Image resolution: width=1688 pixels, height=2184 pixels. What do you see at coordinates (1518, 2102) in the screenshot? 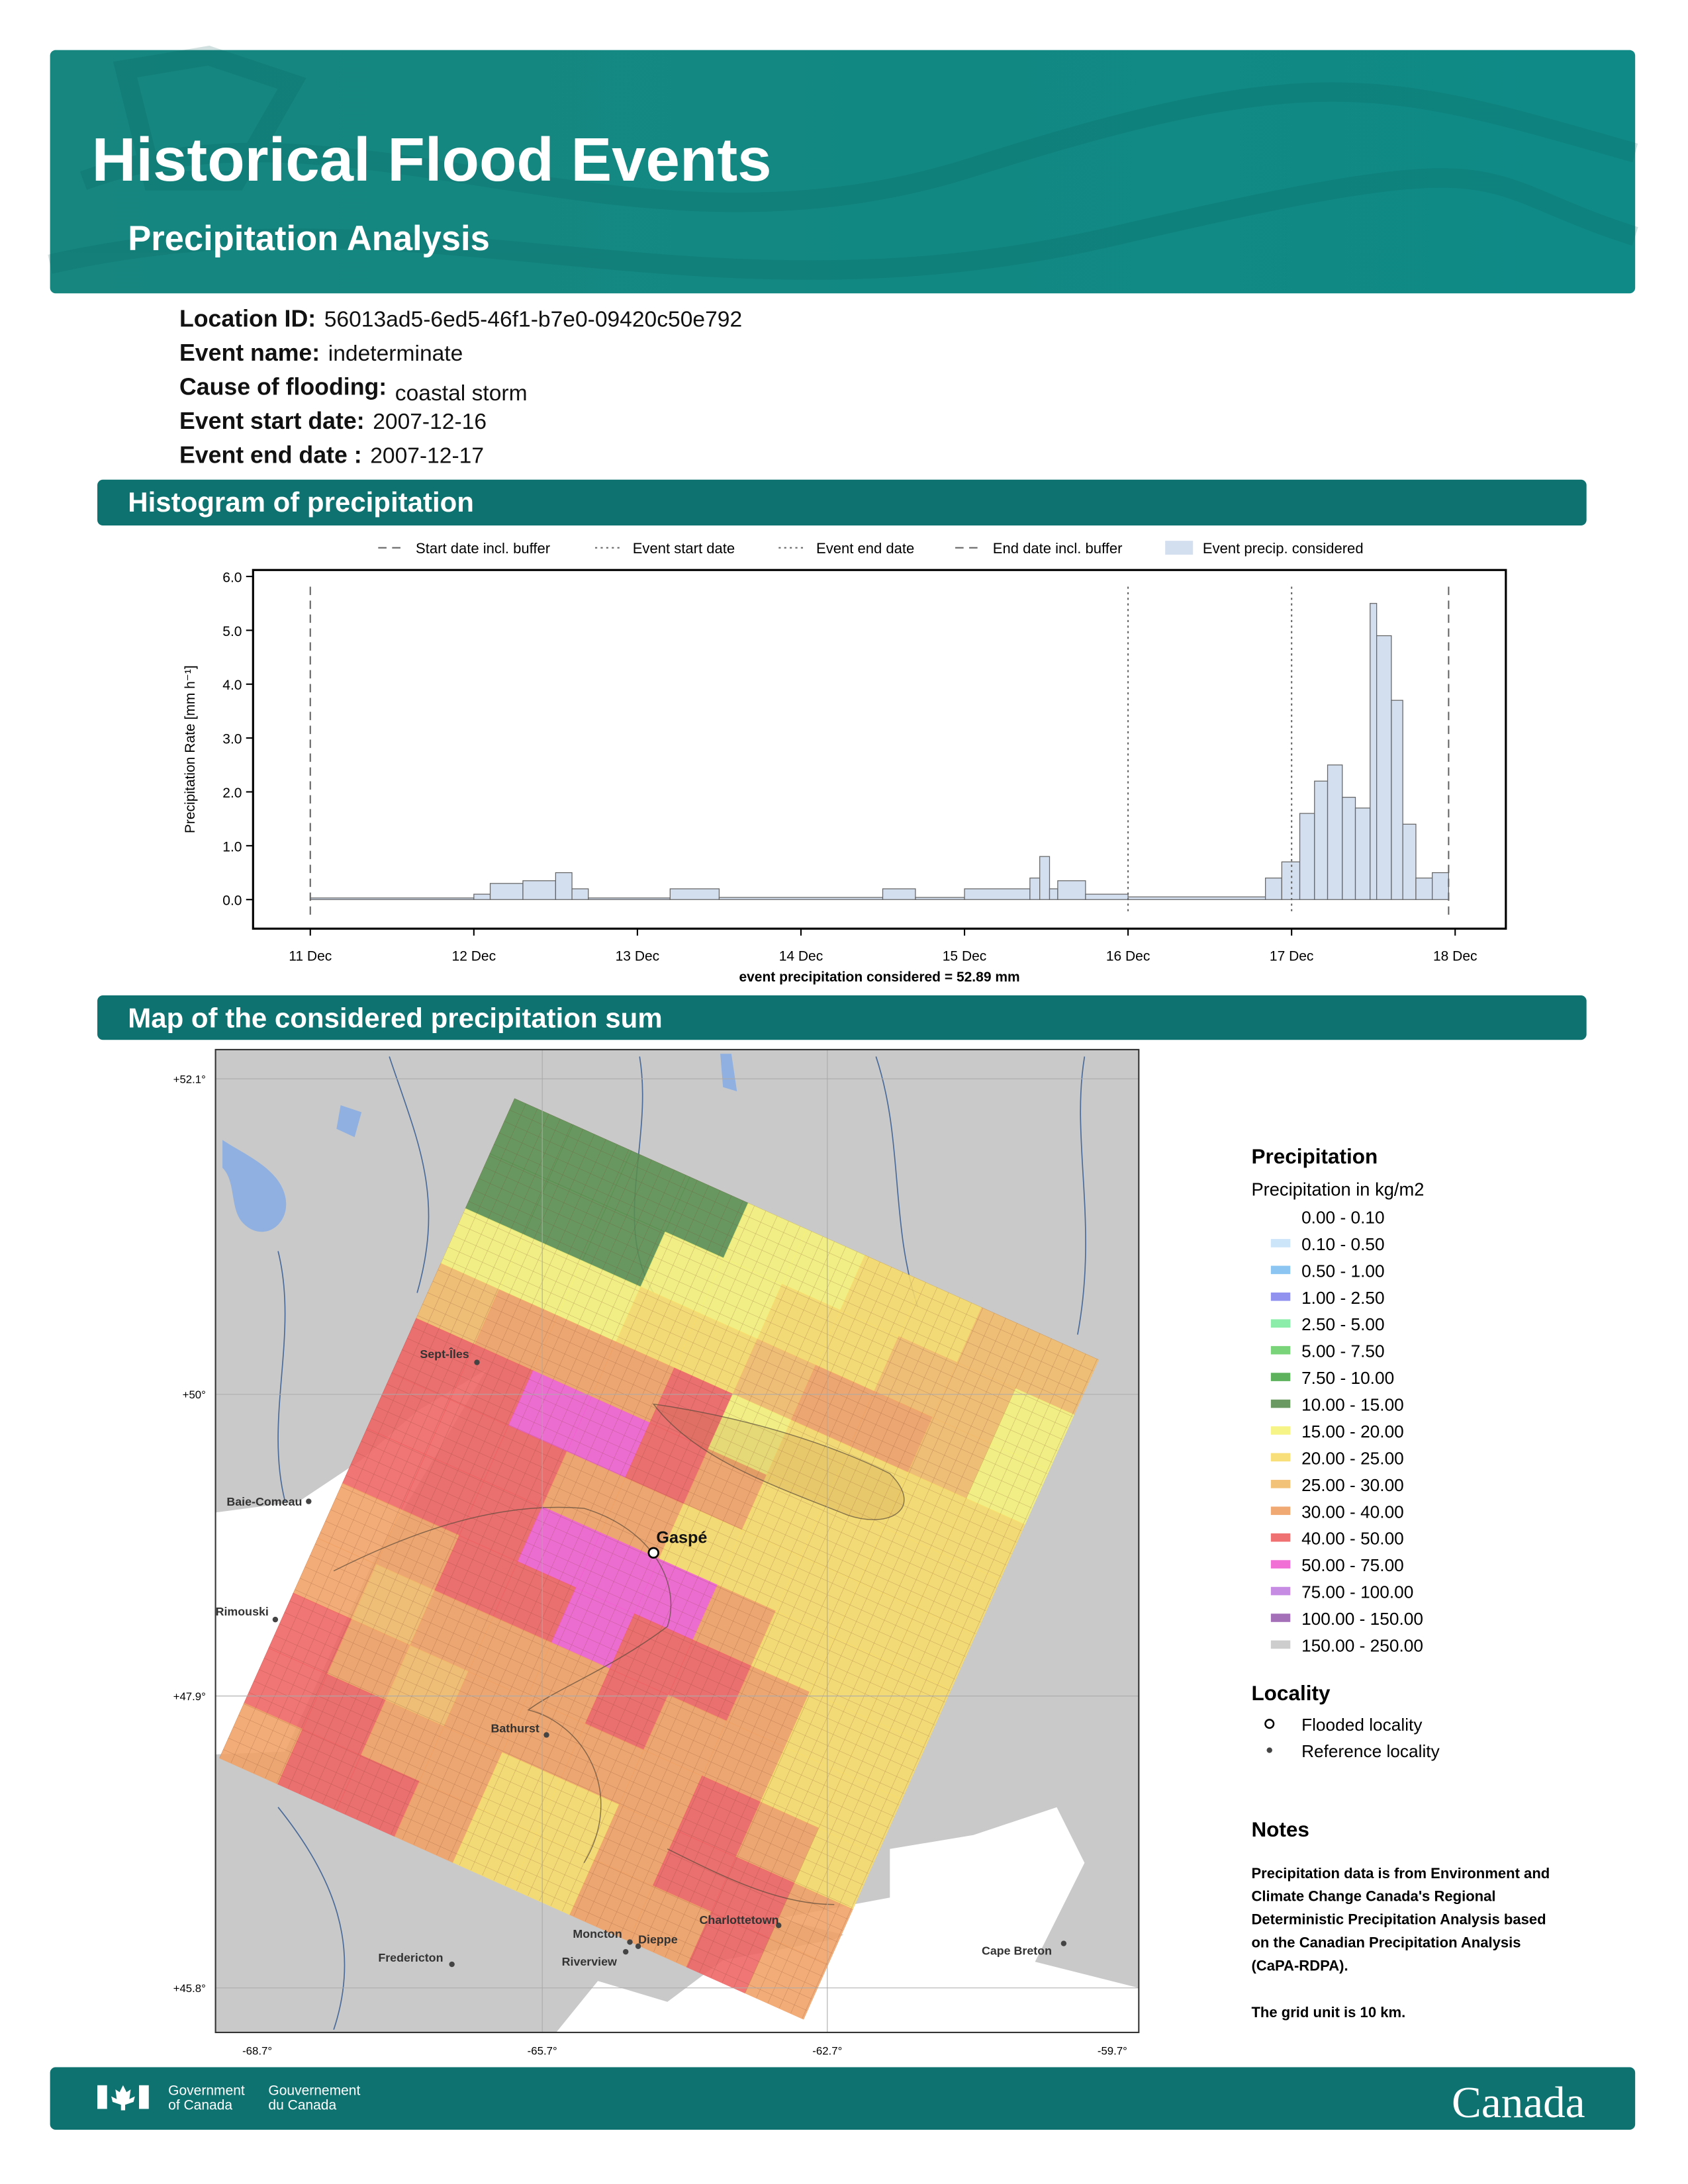
I see `wordmark: Canada` at bounding box center [1518, 2102].